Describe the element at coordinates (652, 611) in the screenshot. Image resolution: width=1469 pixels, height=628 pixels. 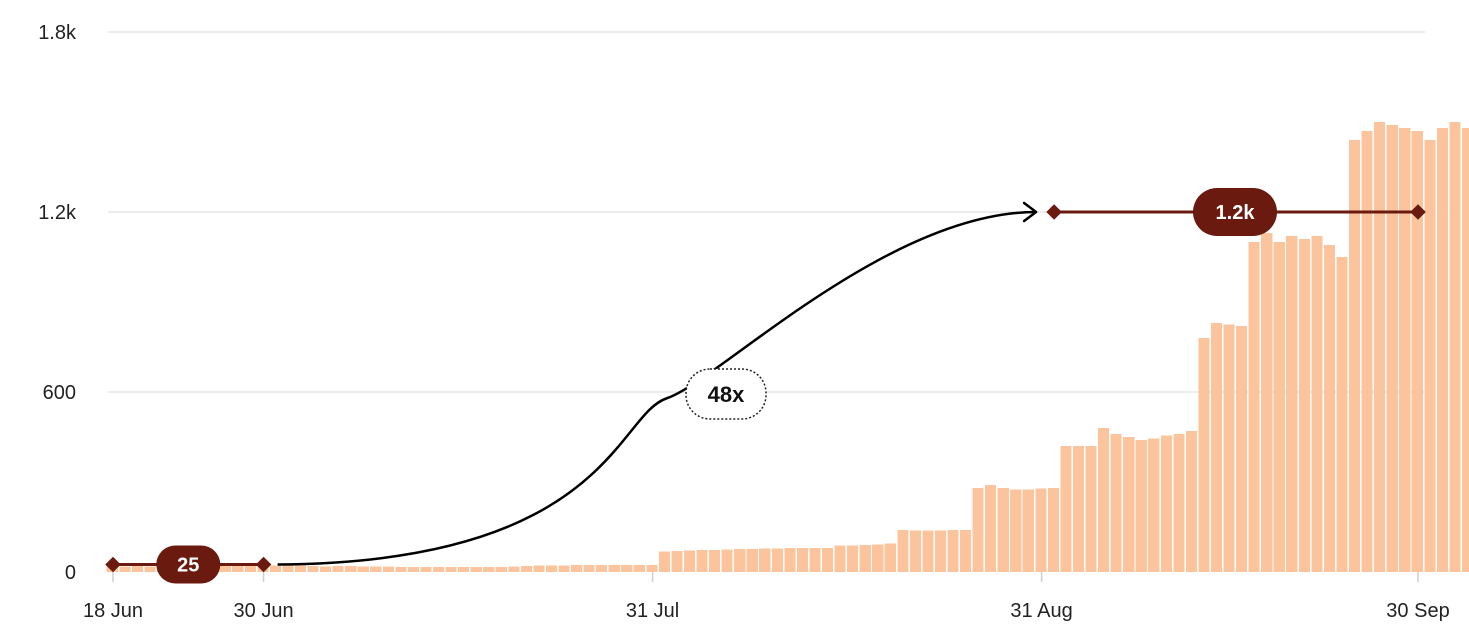
I see `x-tick-label: 31 Jul` at that location.